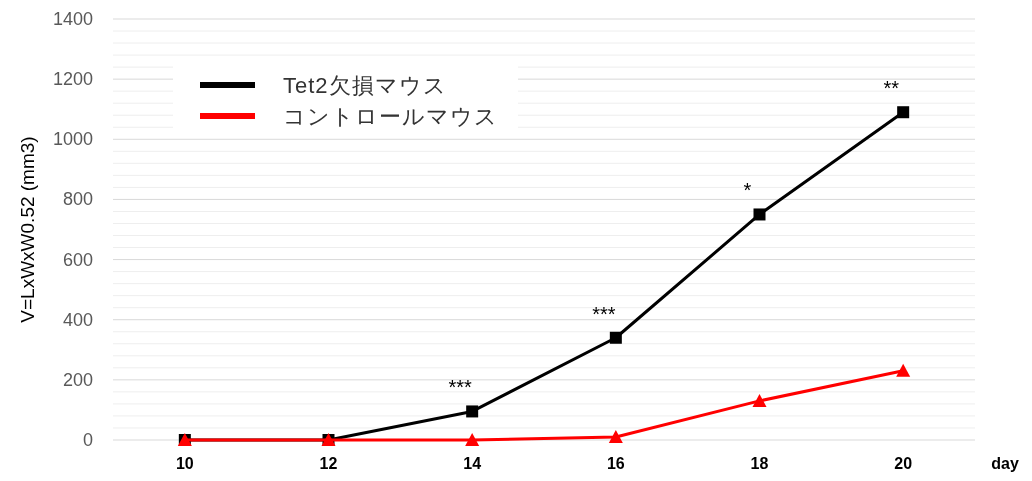 Image resolution: width=1032 pixels, height=481 pixels. What do you see at coordinates (747, 190) in the screenshot?
I see `annotation: *` at bounding box center [747, 190].